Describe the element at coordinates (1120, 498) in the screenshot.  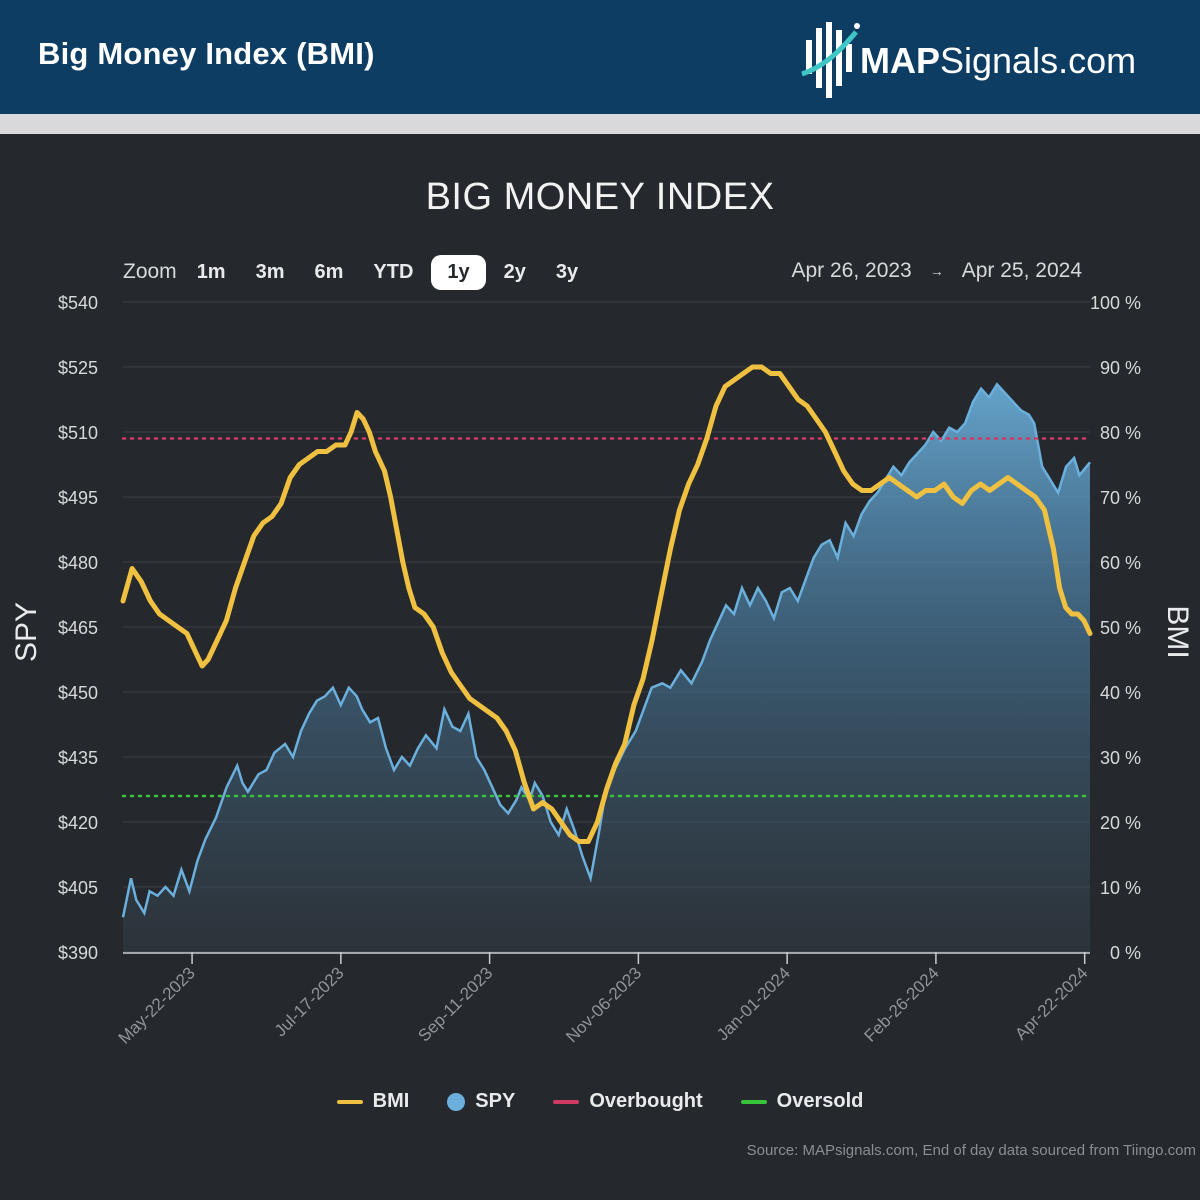
I see `right-tick-label: 70 %` at that location.